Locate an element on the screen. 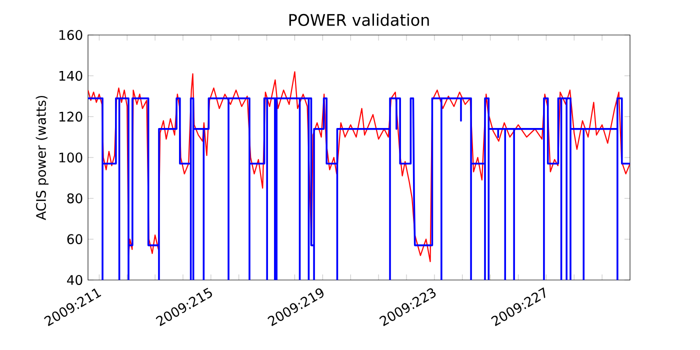  y-tick-label: 60 is located at coordinates (74, 239).